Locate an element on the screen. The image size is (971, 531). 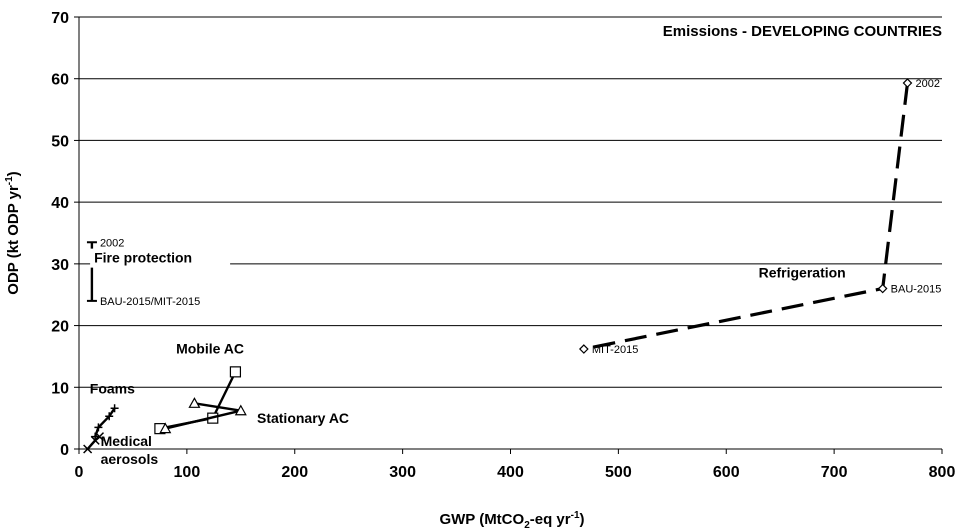
y-axis-title: ODP (kt ODP yr-1) is located at coordinates (13, 232).